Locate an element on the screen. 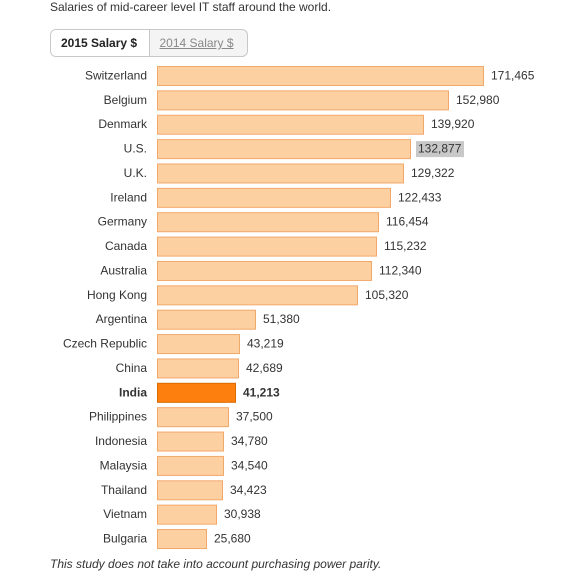 Image resolution: width=574 pixels, height=579 pixels. category-label-u-k: U.K. is located at coordinates (135, 173).